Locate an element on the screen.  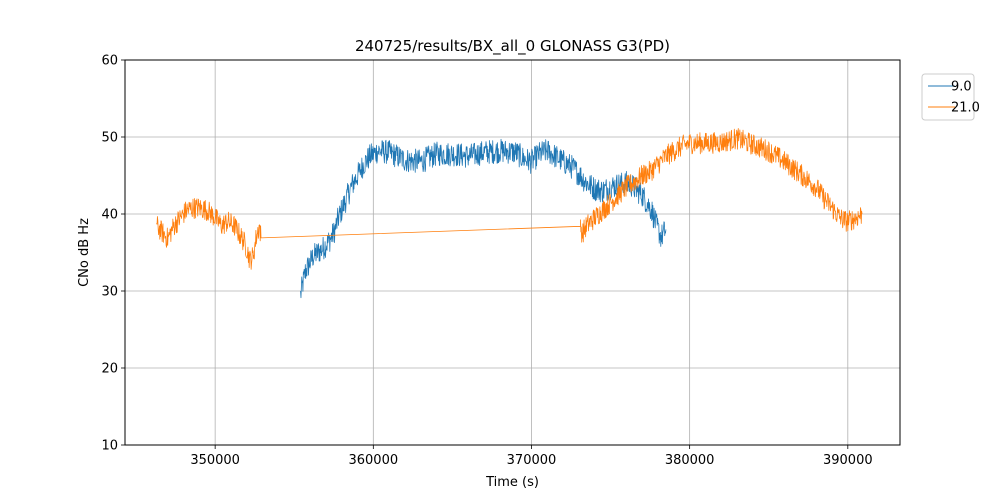
x-tick-label: 390000 is located at coordinates (848, 460).